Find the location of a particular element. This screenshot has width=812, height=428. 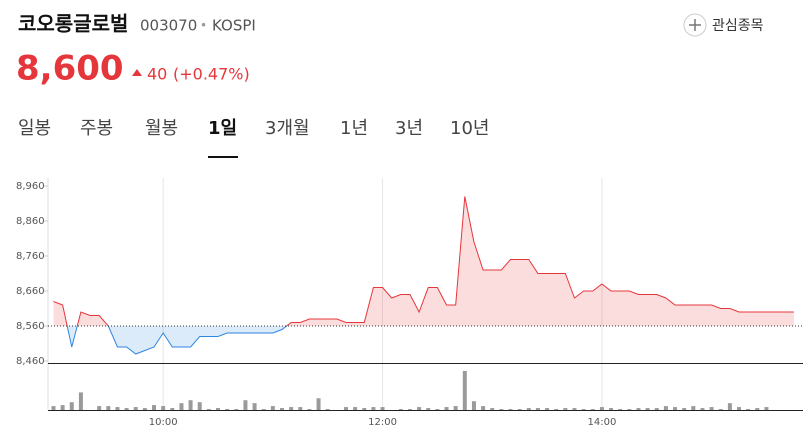

price: 8,600 is located at coordinates (70, 69).